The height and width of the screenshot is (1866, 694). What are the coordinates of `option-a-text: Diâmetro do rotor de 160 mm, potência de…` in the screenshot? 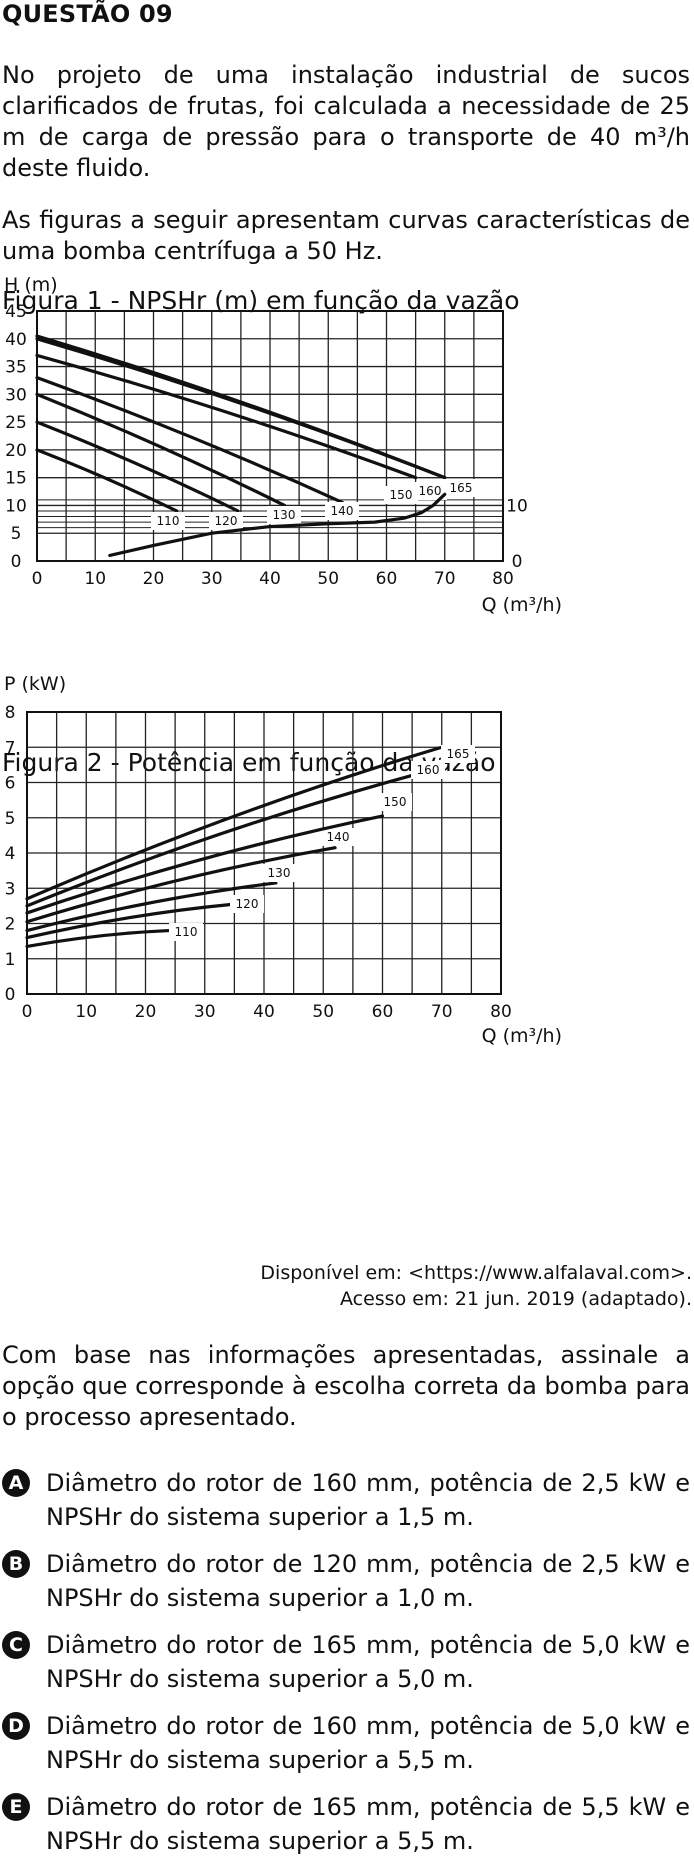 It's located at (368, 1500).